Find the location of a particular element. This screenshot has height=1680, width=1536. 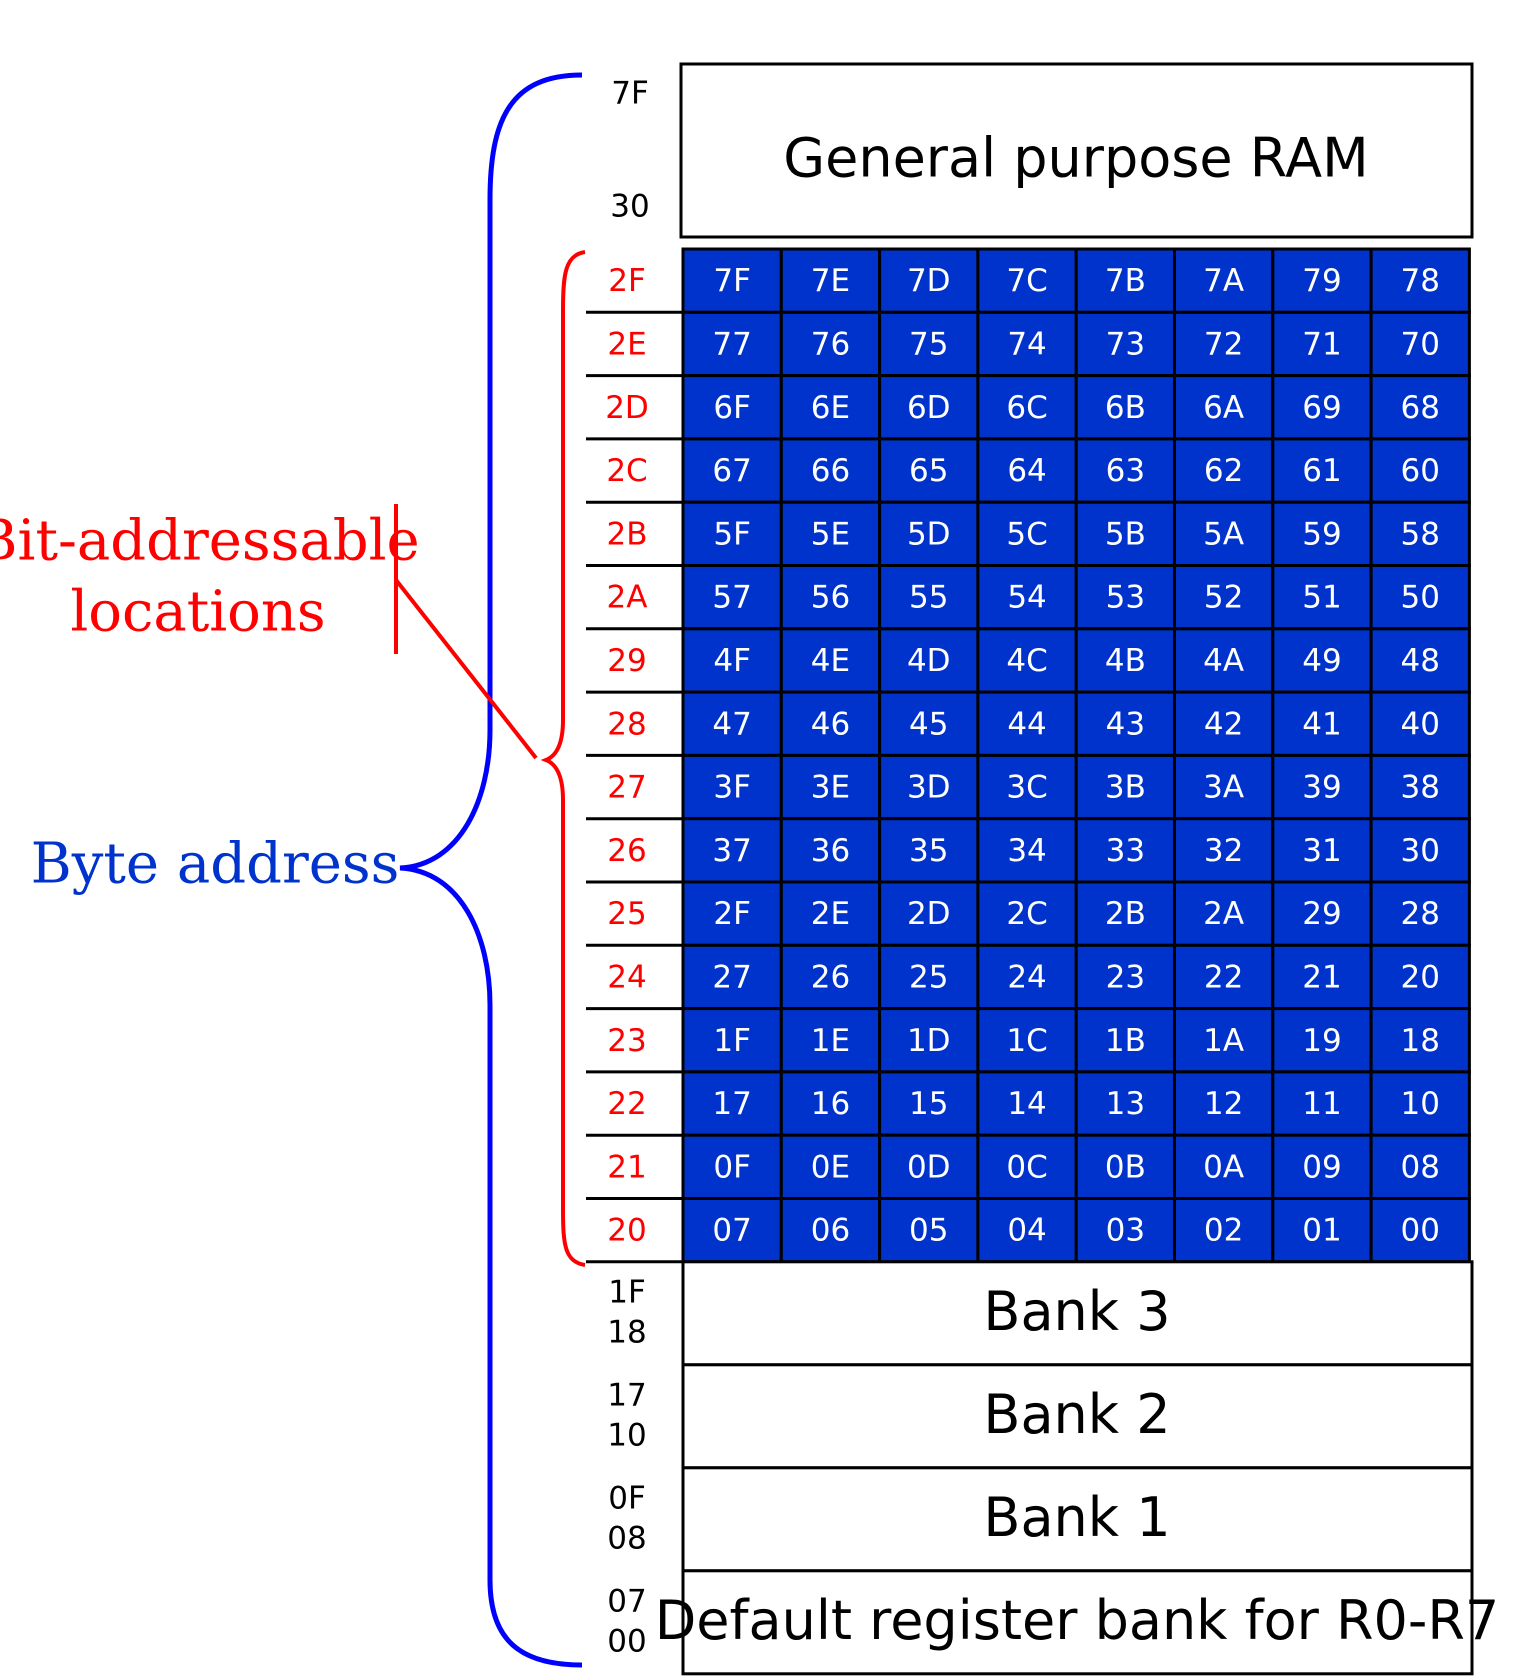

bit-cell-label: 3F is located at coordinates (732, 788).